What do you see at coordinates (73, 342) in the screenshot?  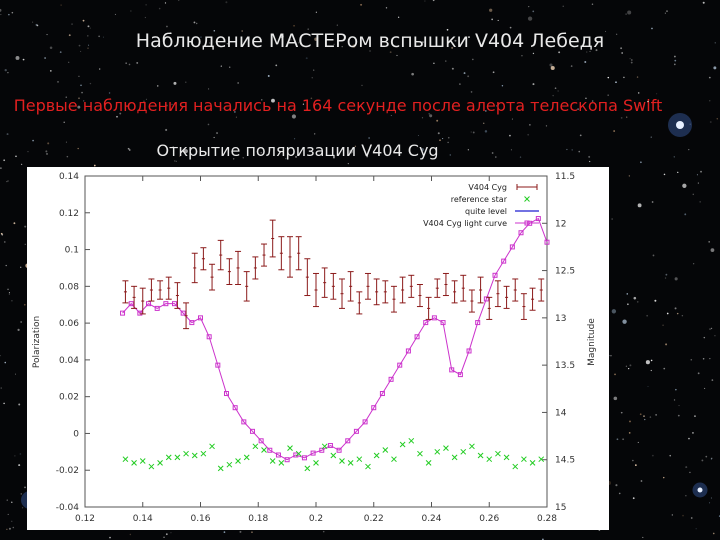 I see `y-axis-left: 0.14 0.12 0.1 0.08 0.06 0.04 0.02 0 -0.02 -0.04` at bounding box center [73, 342].